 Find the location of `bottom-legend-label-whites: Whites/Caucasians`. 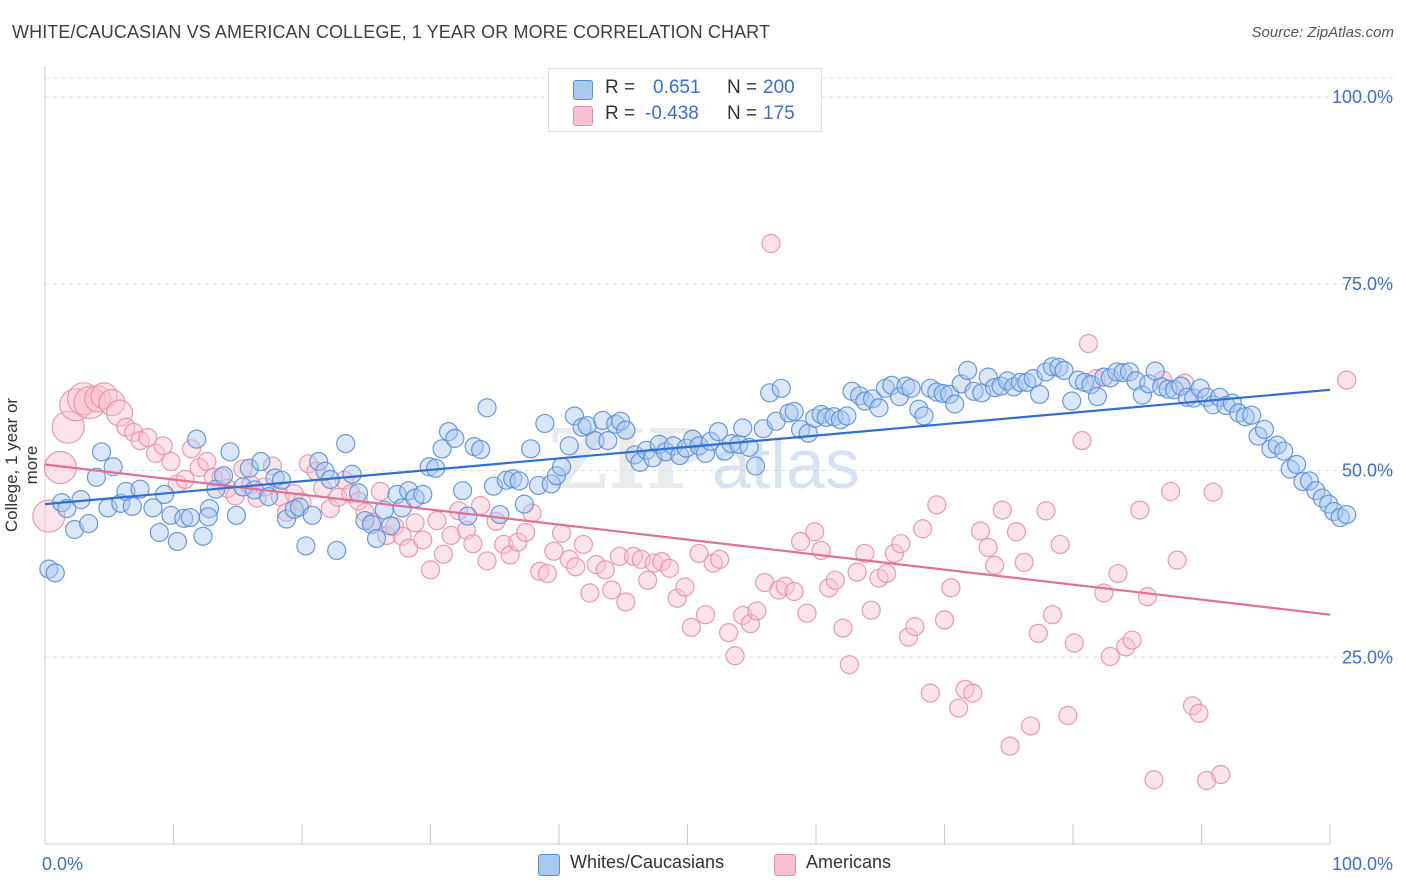

bottom-legend-label-whites: Whites/Caucasians is located at coordinates (647, 862).